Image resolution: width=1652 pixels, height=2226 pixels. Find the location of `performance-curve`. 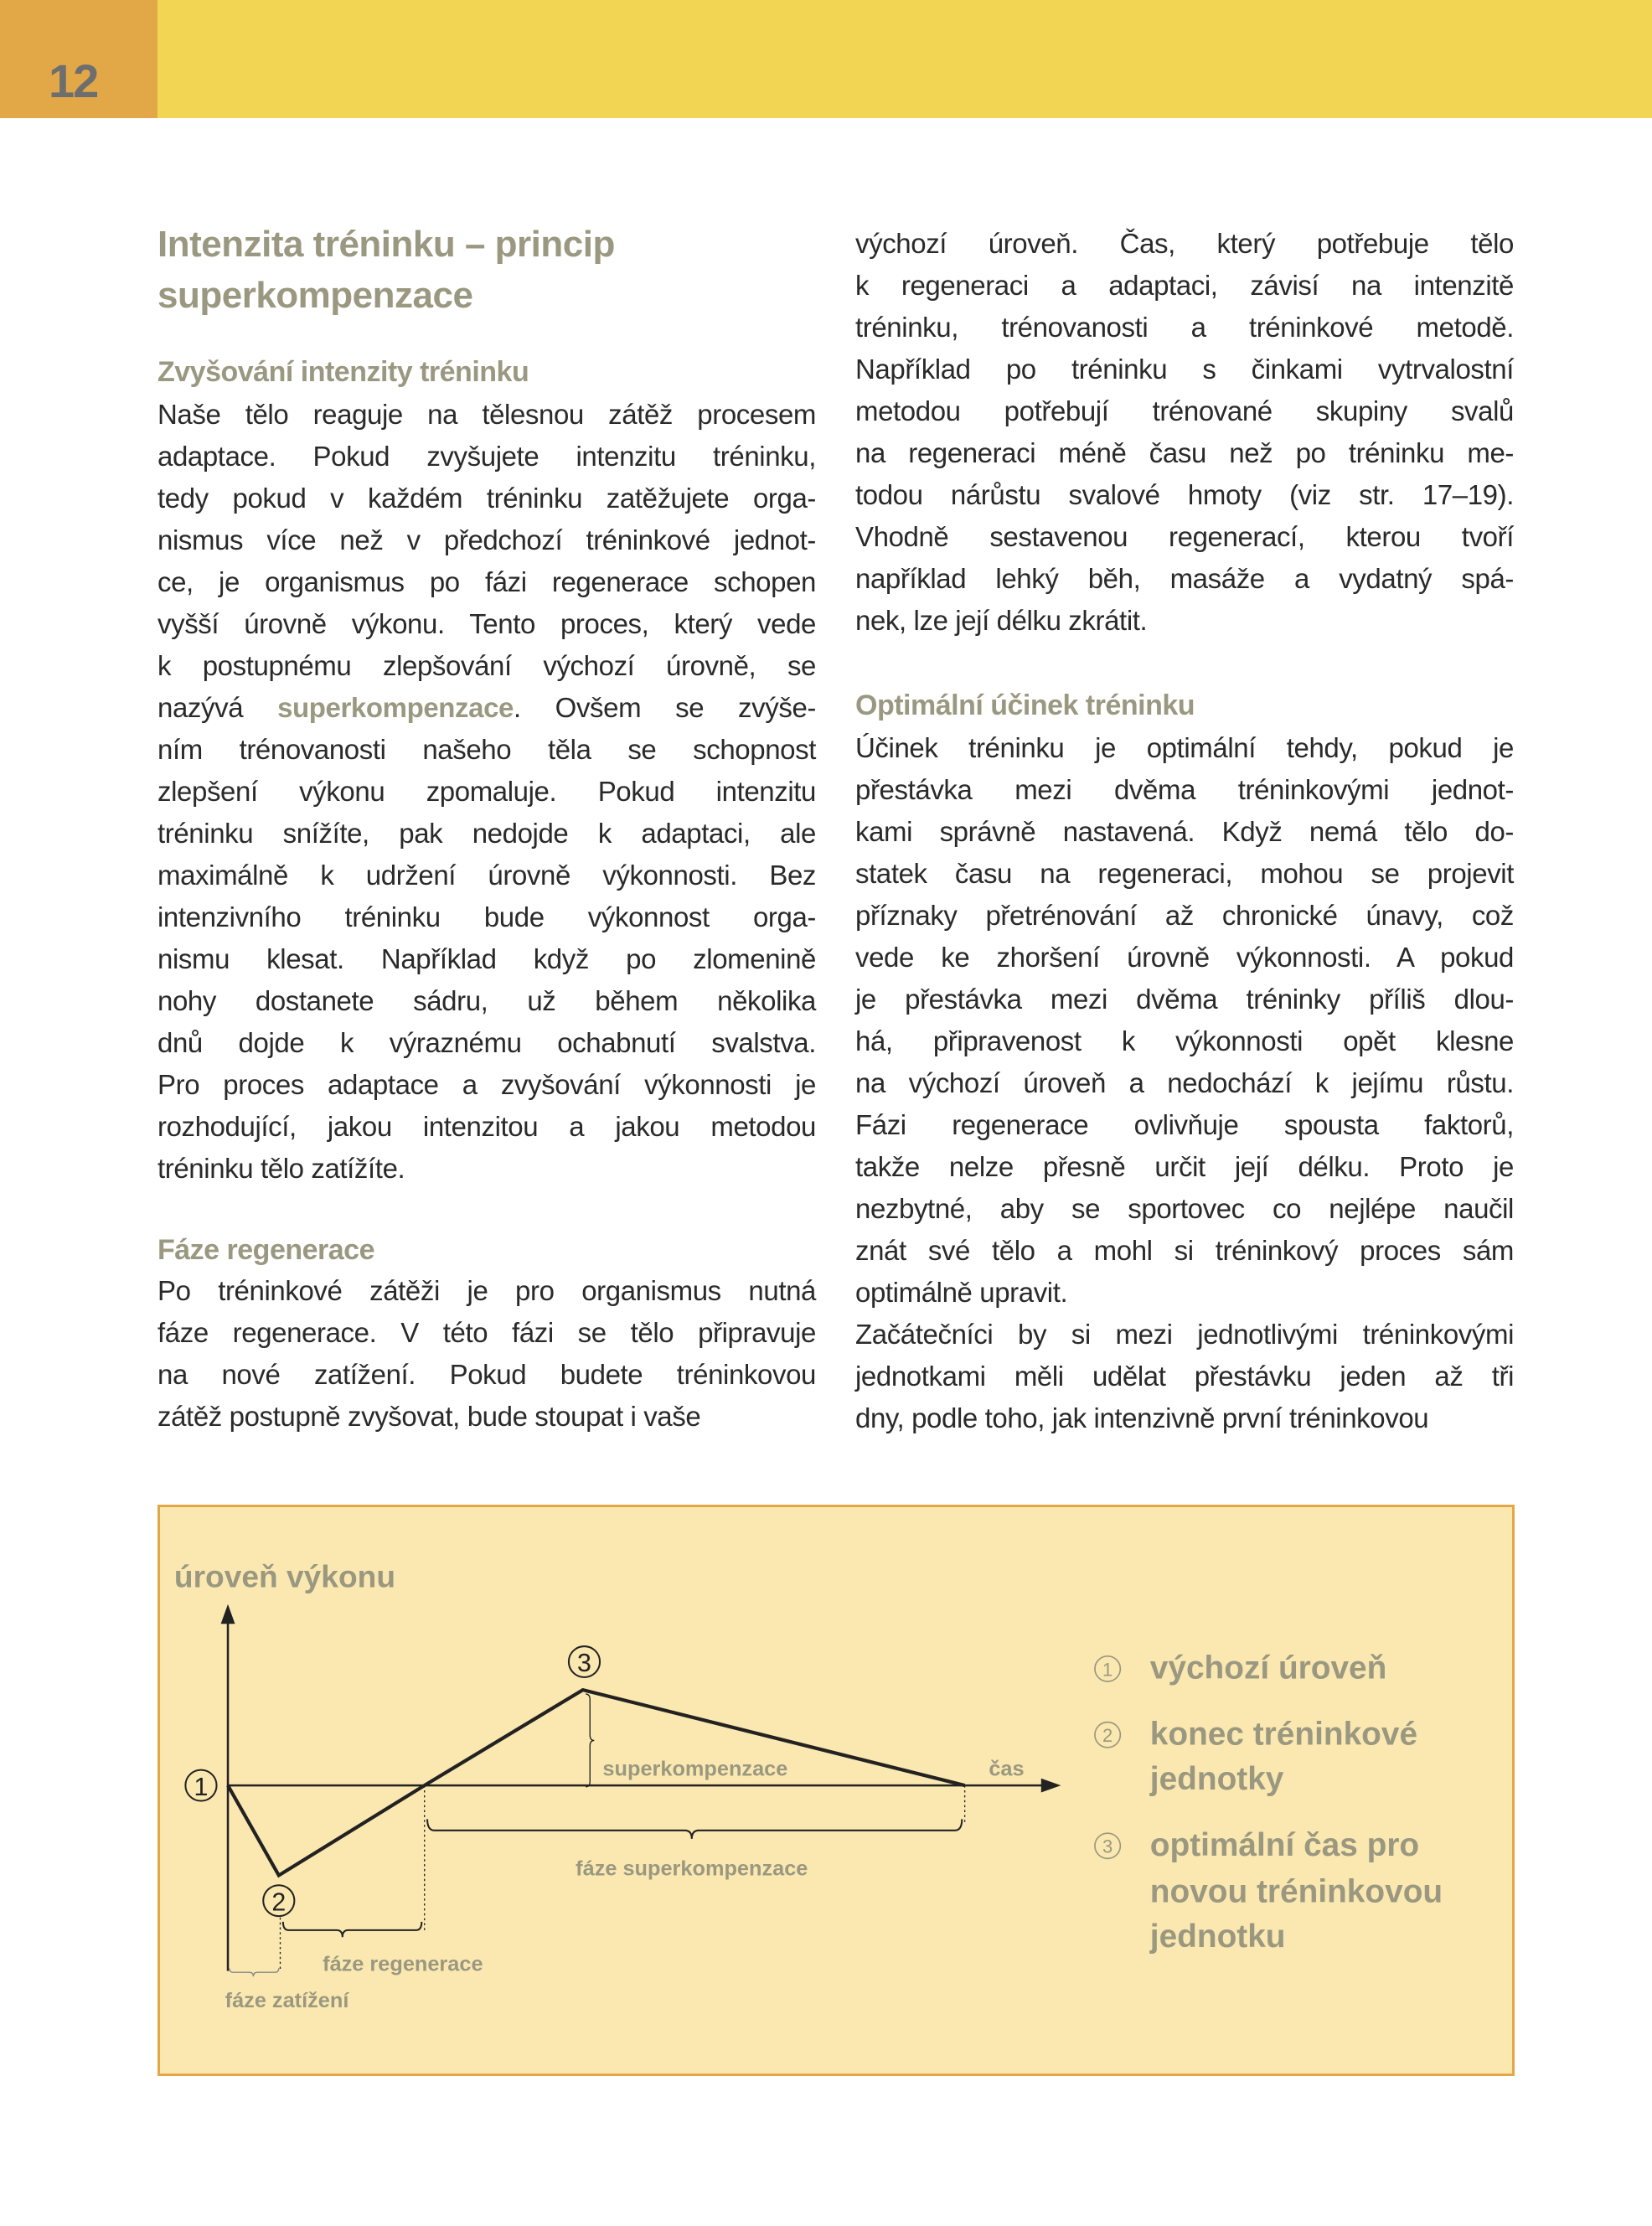

performance-curve is located at coordinates (596, 1783).